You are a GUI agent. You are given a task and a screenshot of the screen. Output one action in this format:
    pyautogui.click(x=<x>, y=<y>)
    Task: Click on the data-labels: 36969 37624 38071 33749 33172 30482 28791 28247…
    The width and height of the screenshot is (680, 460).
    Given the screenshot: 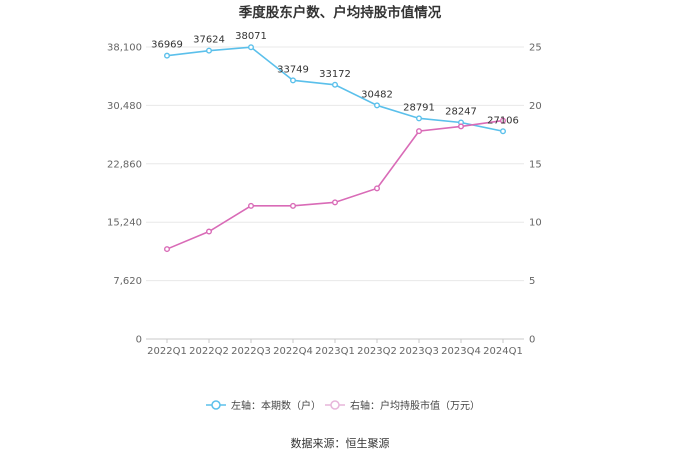 What is the action you would take?
    pyautogui.click(x=335, y=78)
    